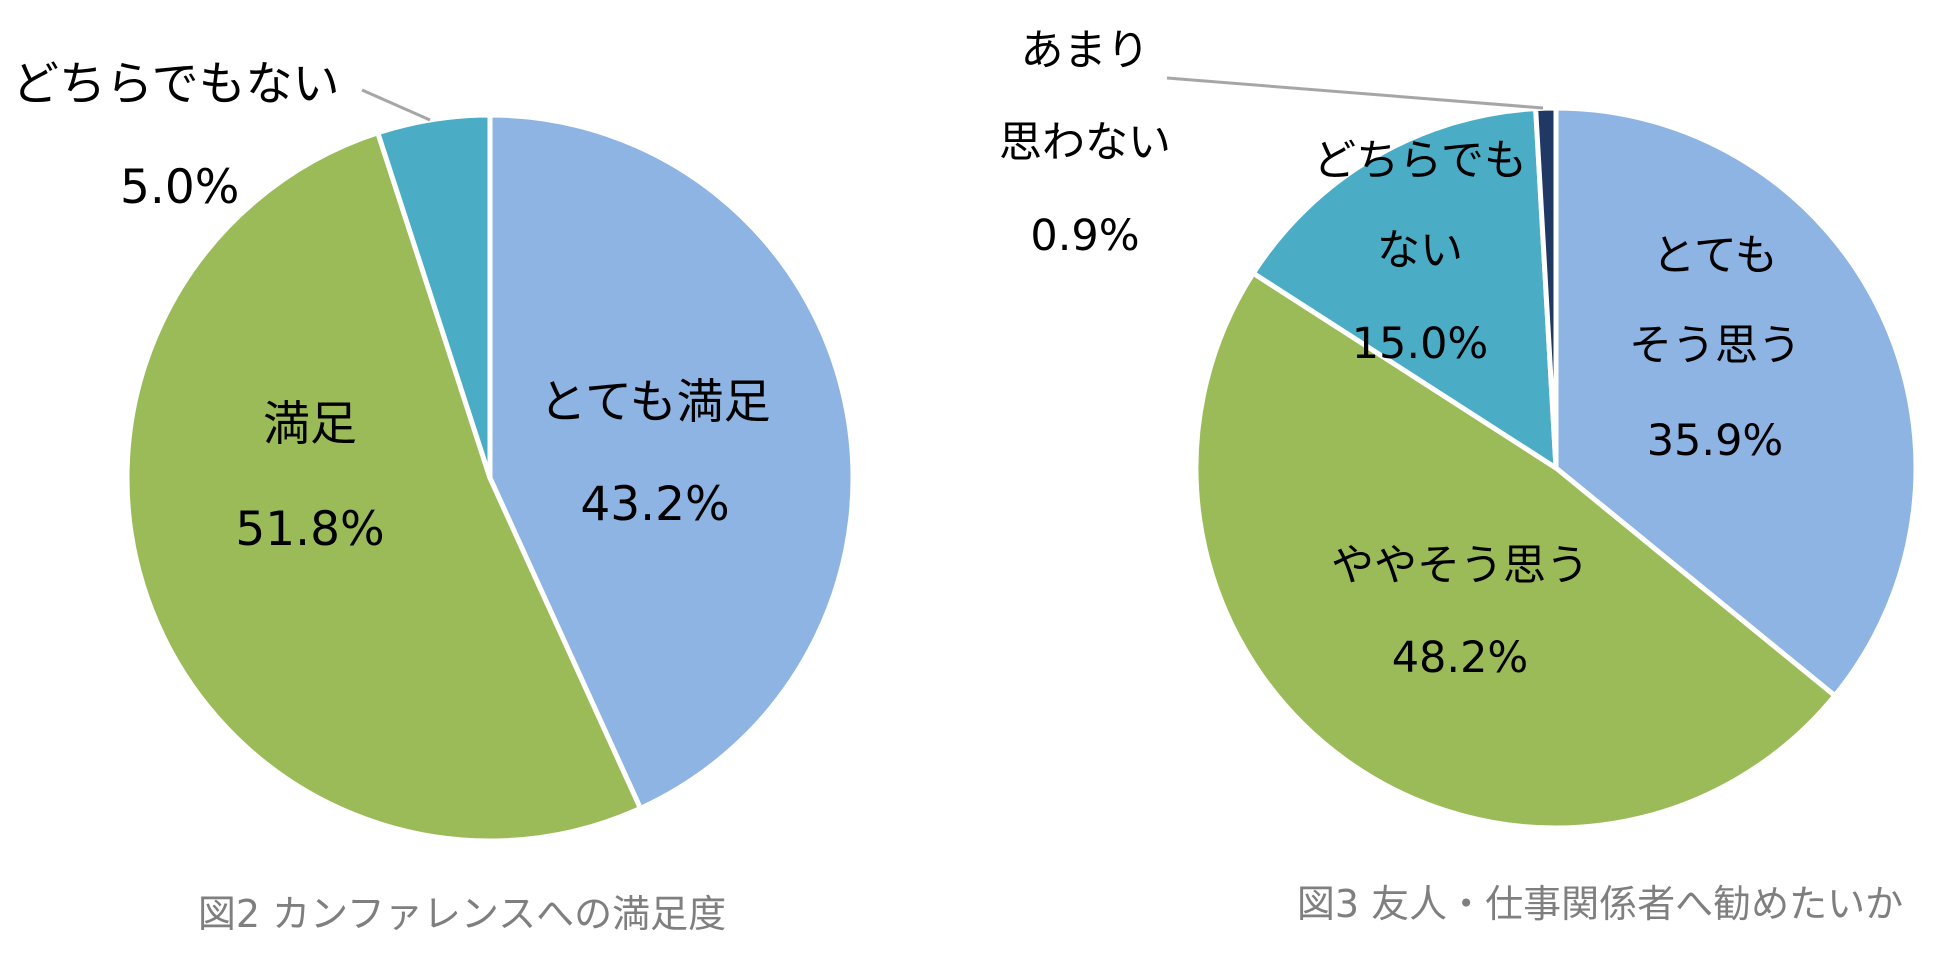  What do you see at coordinates (1085, 51) in the screenshot?
I see `slice-label-disagree-line1: あまり` at bounding box center [1085, 51].